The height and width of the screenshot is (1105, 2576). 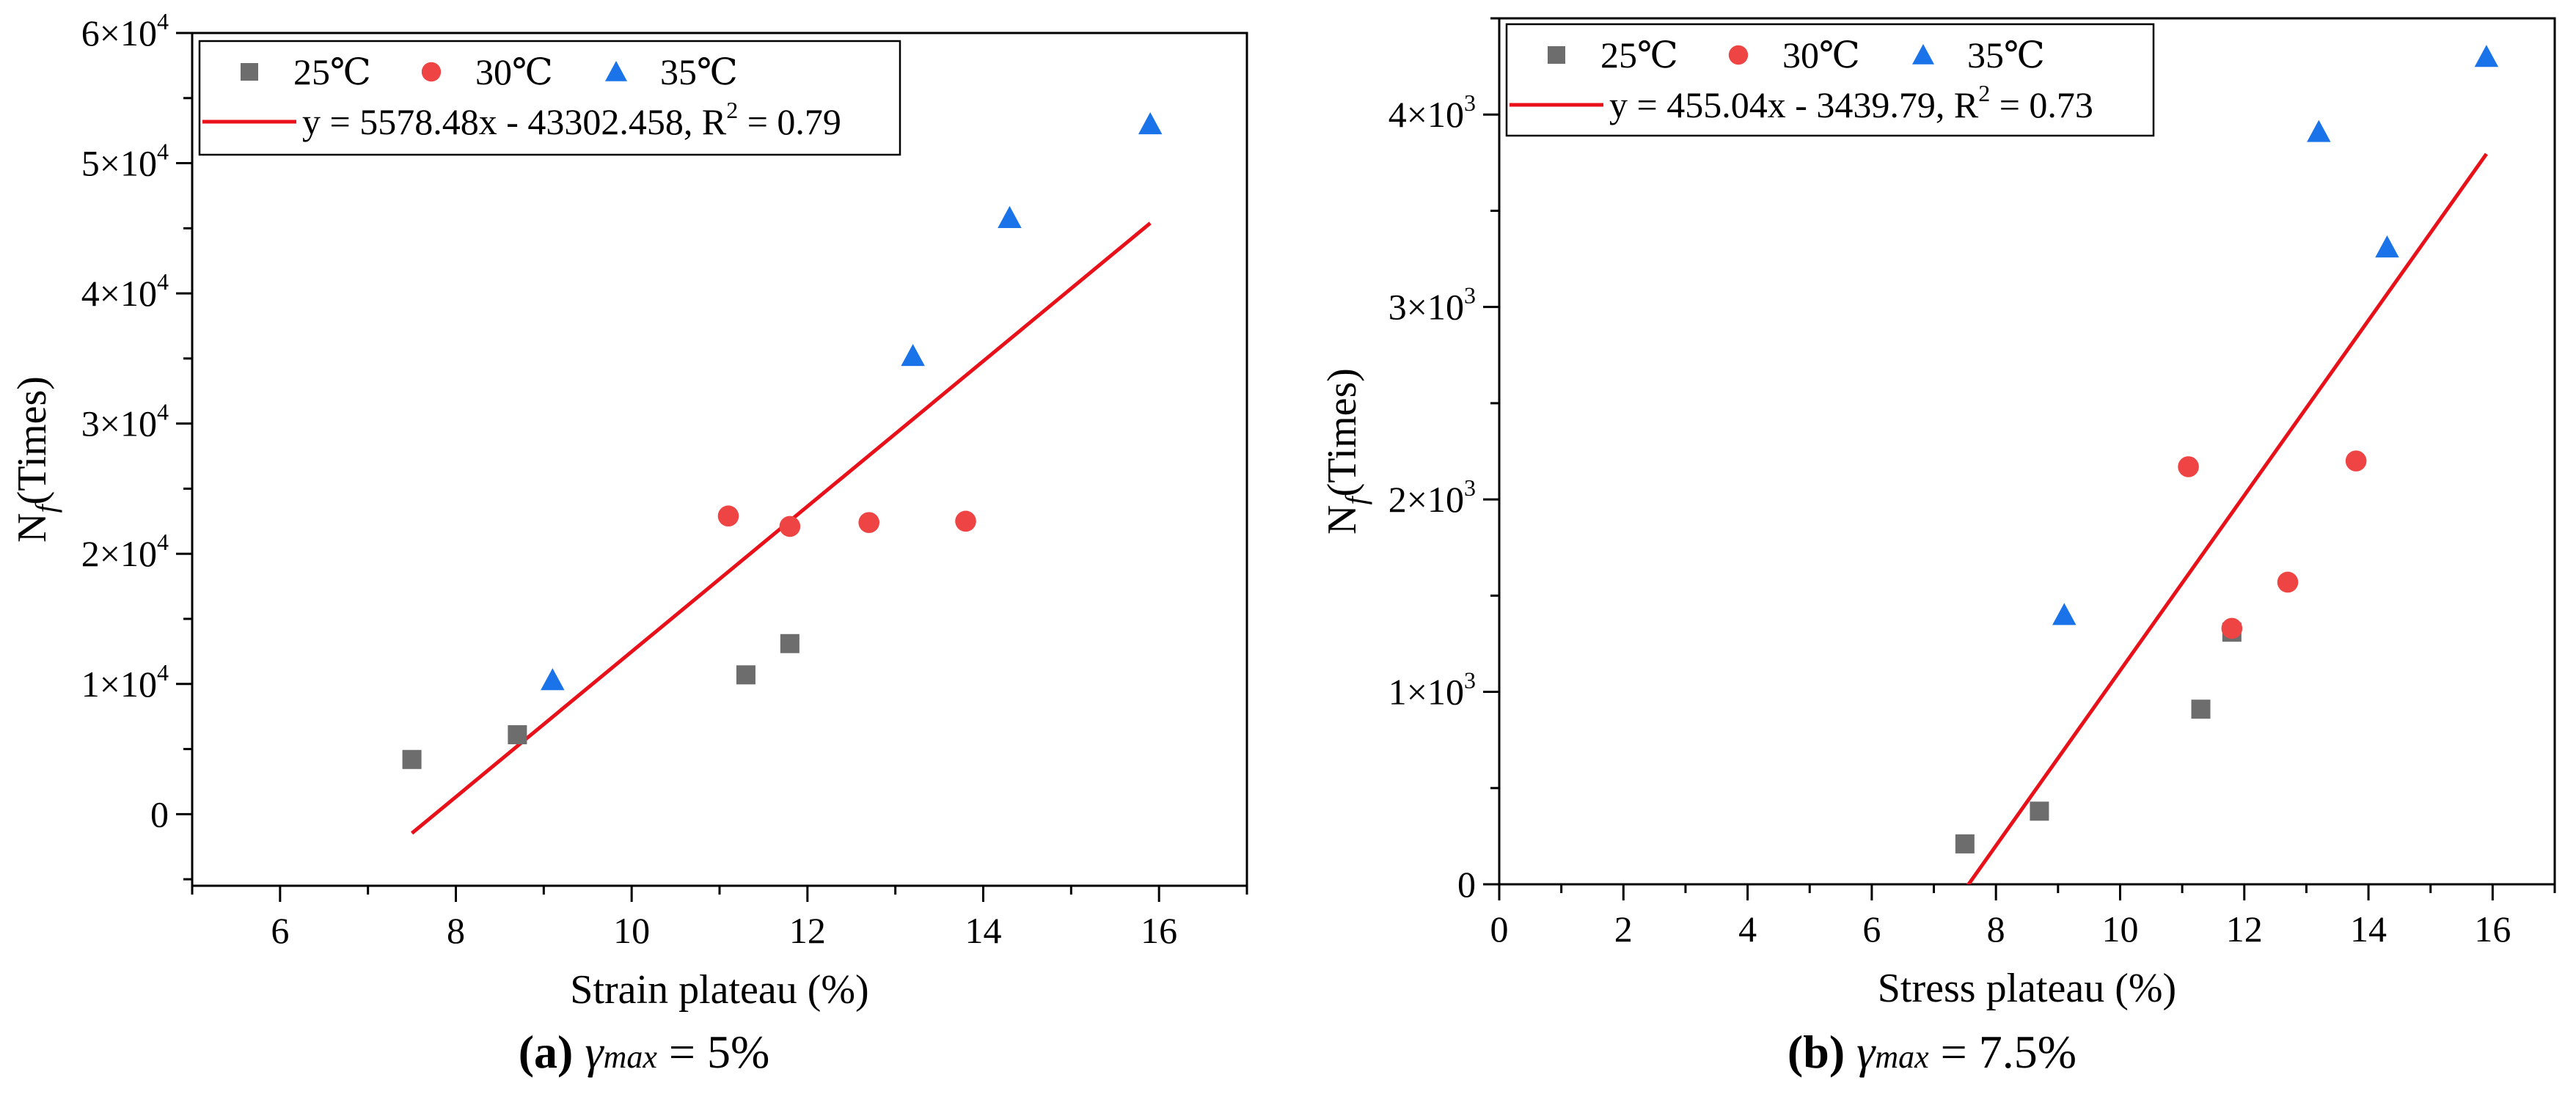 What do you see at coordinates (571, 120) in the screenshot?
I see `legend-fit-label: y = 5578.48x - 43302.458, R2 = 0.79` at bounding box center [571, 120].